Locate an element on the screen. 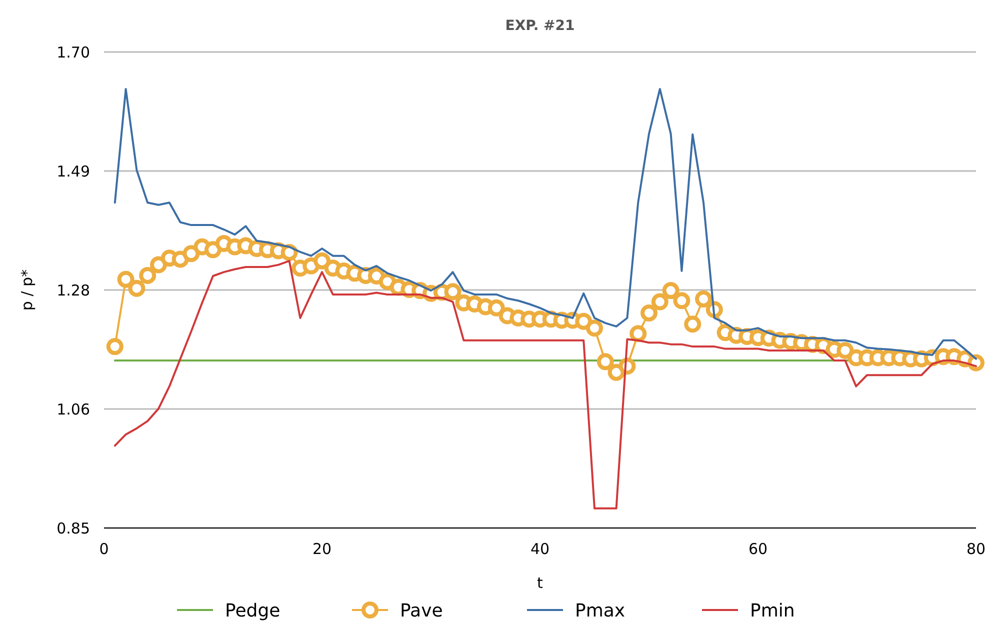  x-tick-label: 0 is located at coordinates (104, 549).